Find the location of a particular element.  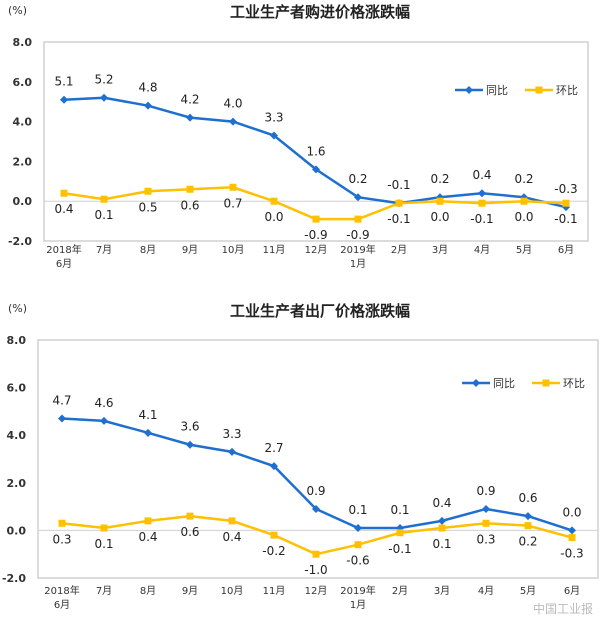

watermark: 中国工业报 is located at coordinates (562, 609).